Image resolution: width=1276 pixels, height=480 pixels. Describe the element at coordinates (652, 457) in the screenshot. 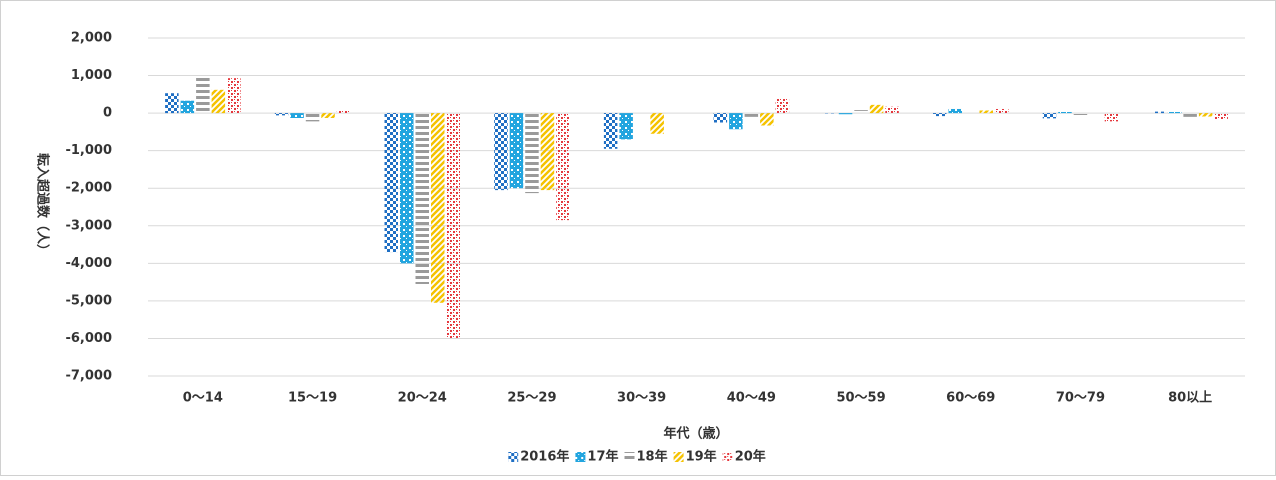

I see `legend-label: 18年` at that location.